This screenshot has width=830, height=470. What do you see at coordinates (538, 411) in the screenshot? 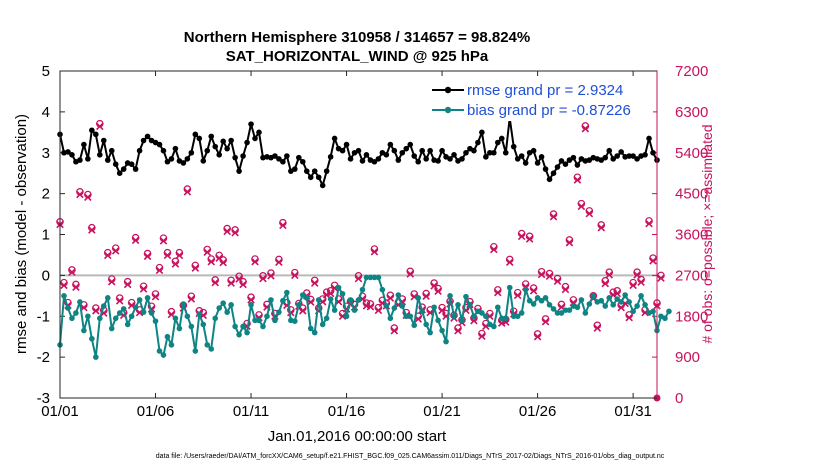
I see `x-tick-label: 01/26` at bounding box center [538, 411].